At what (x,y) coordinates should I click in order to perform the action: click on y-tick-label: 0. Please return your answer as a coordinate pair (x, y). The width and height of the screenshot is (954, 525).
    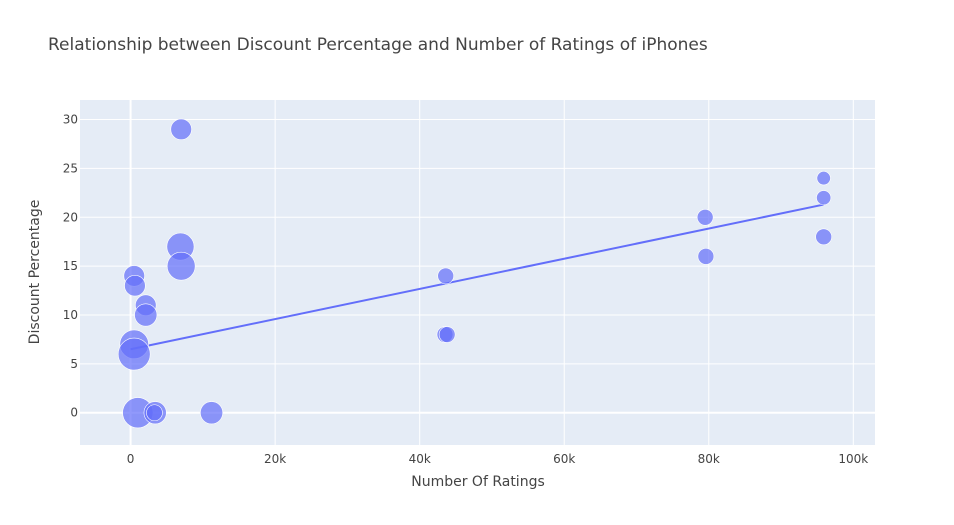
    Looking at the image, I should click on (74, 413).